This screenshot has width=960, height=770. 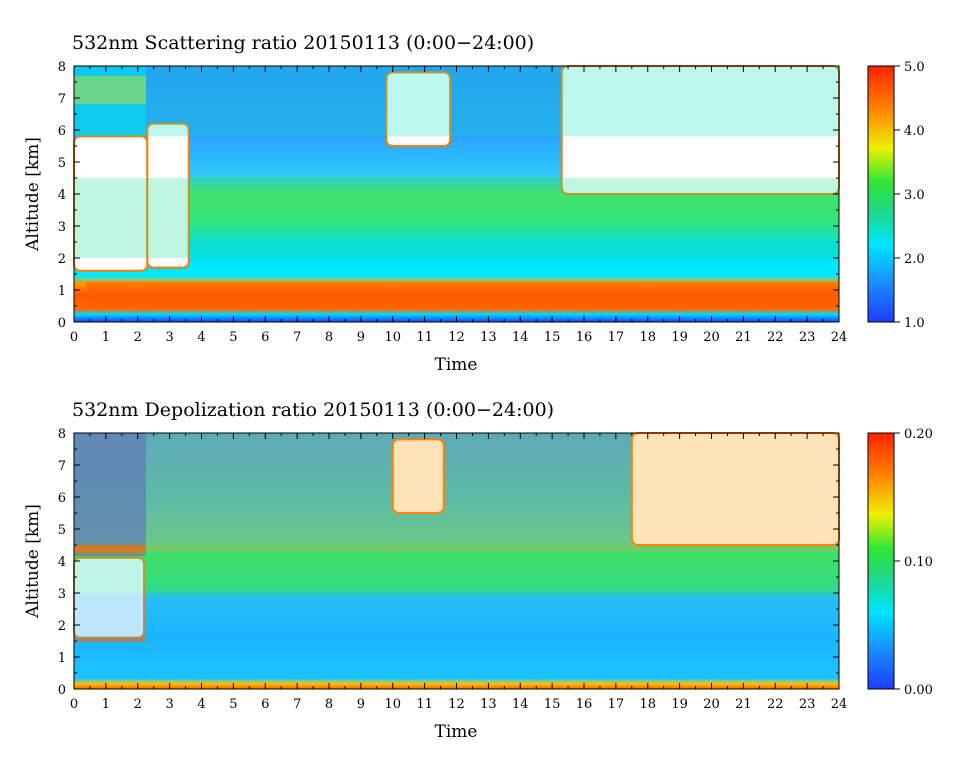 I want to click on scattering-xtick-label: 20, so click(x=711, y=337).